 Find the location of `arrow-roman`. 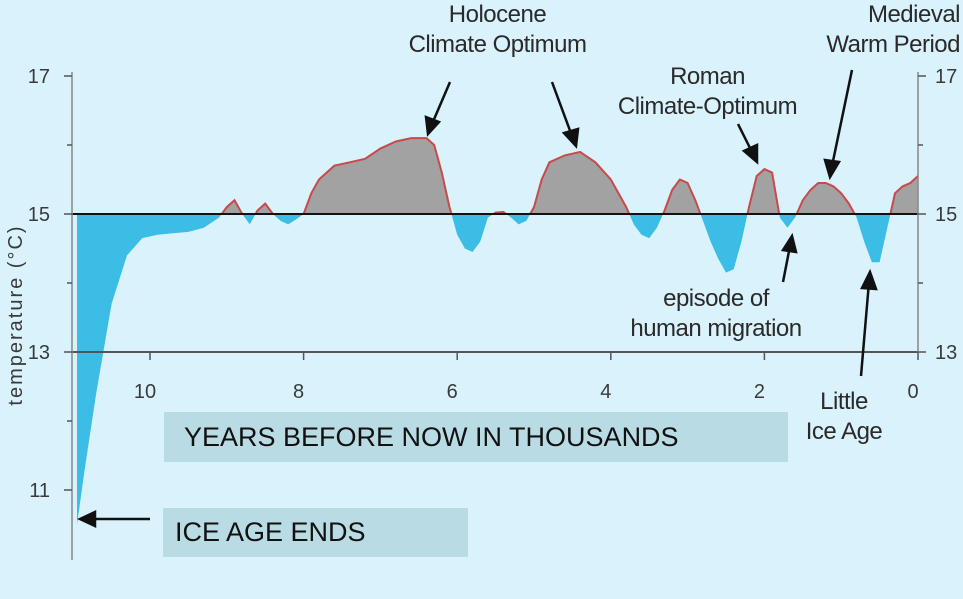

arrow-roman is located at coordinates (747, 144).